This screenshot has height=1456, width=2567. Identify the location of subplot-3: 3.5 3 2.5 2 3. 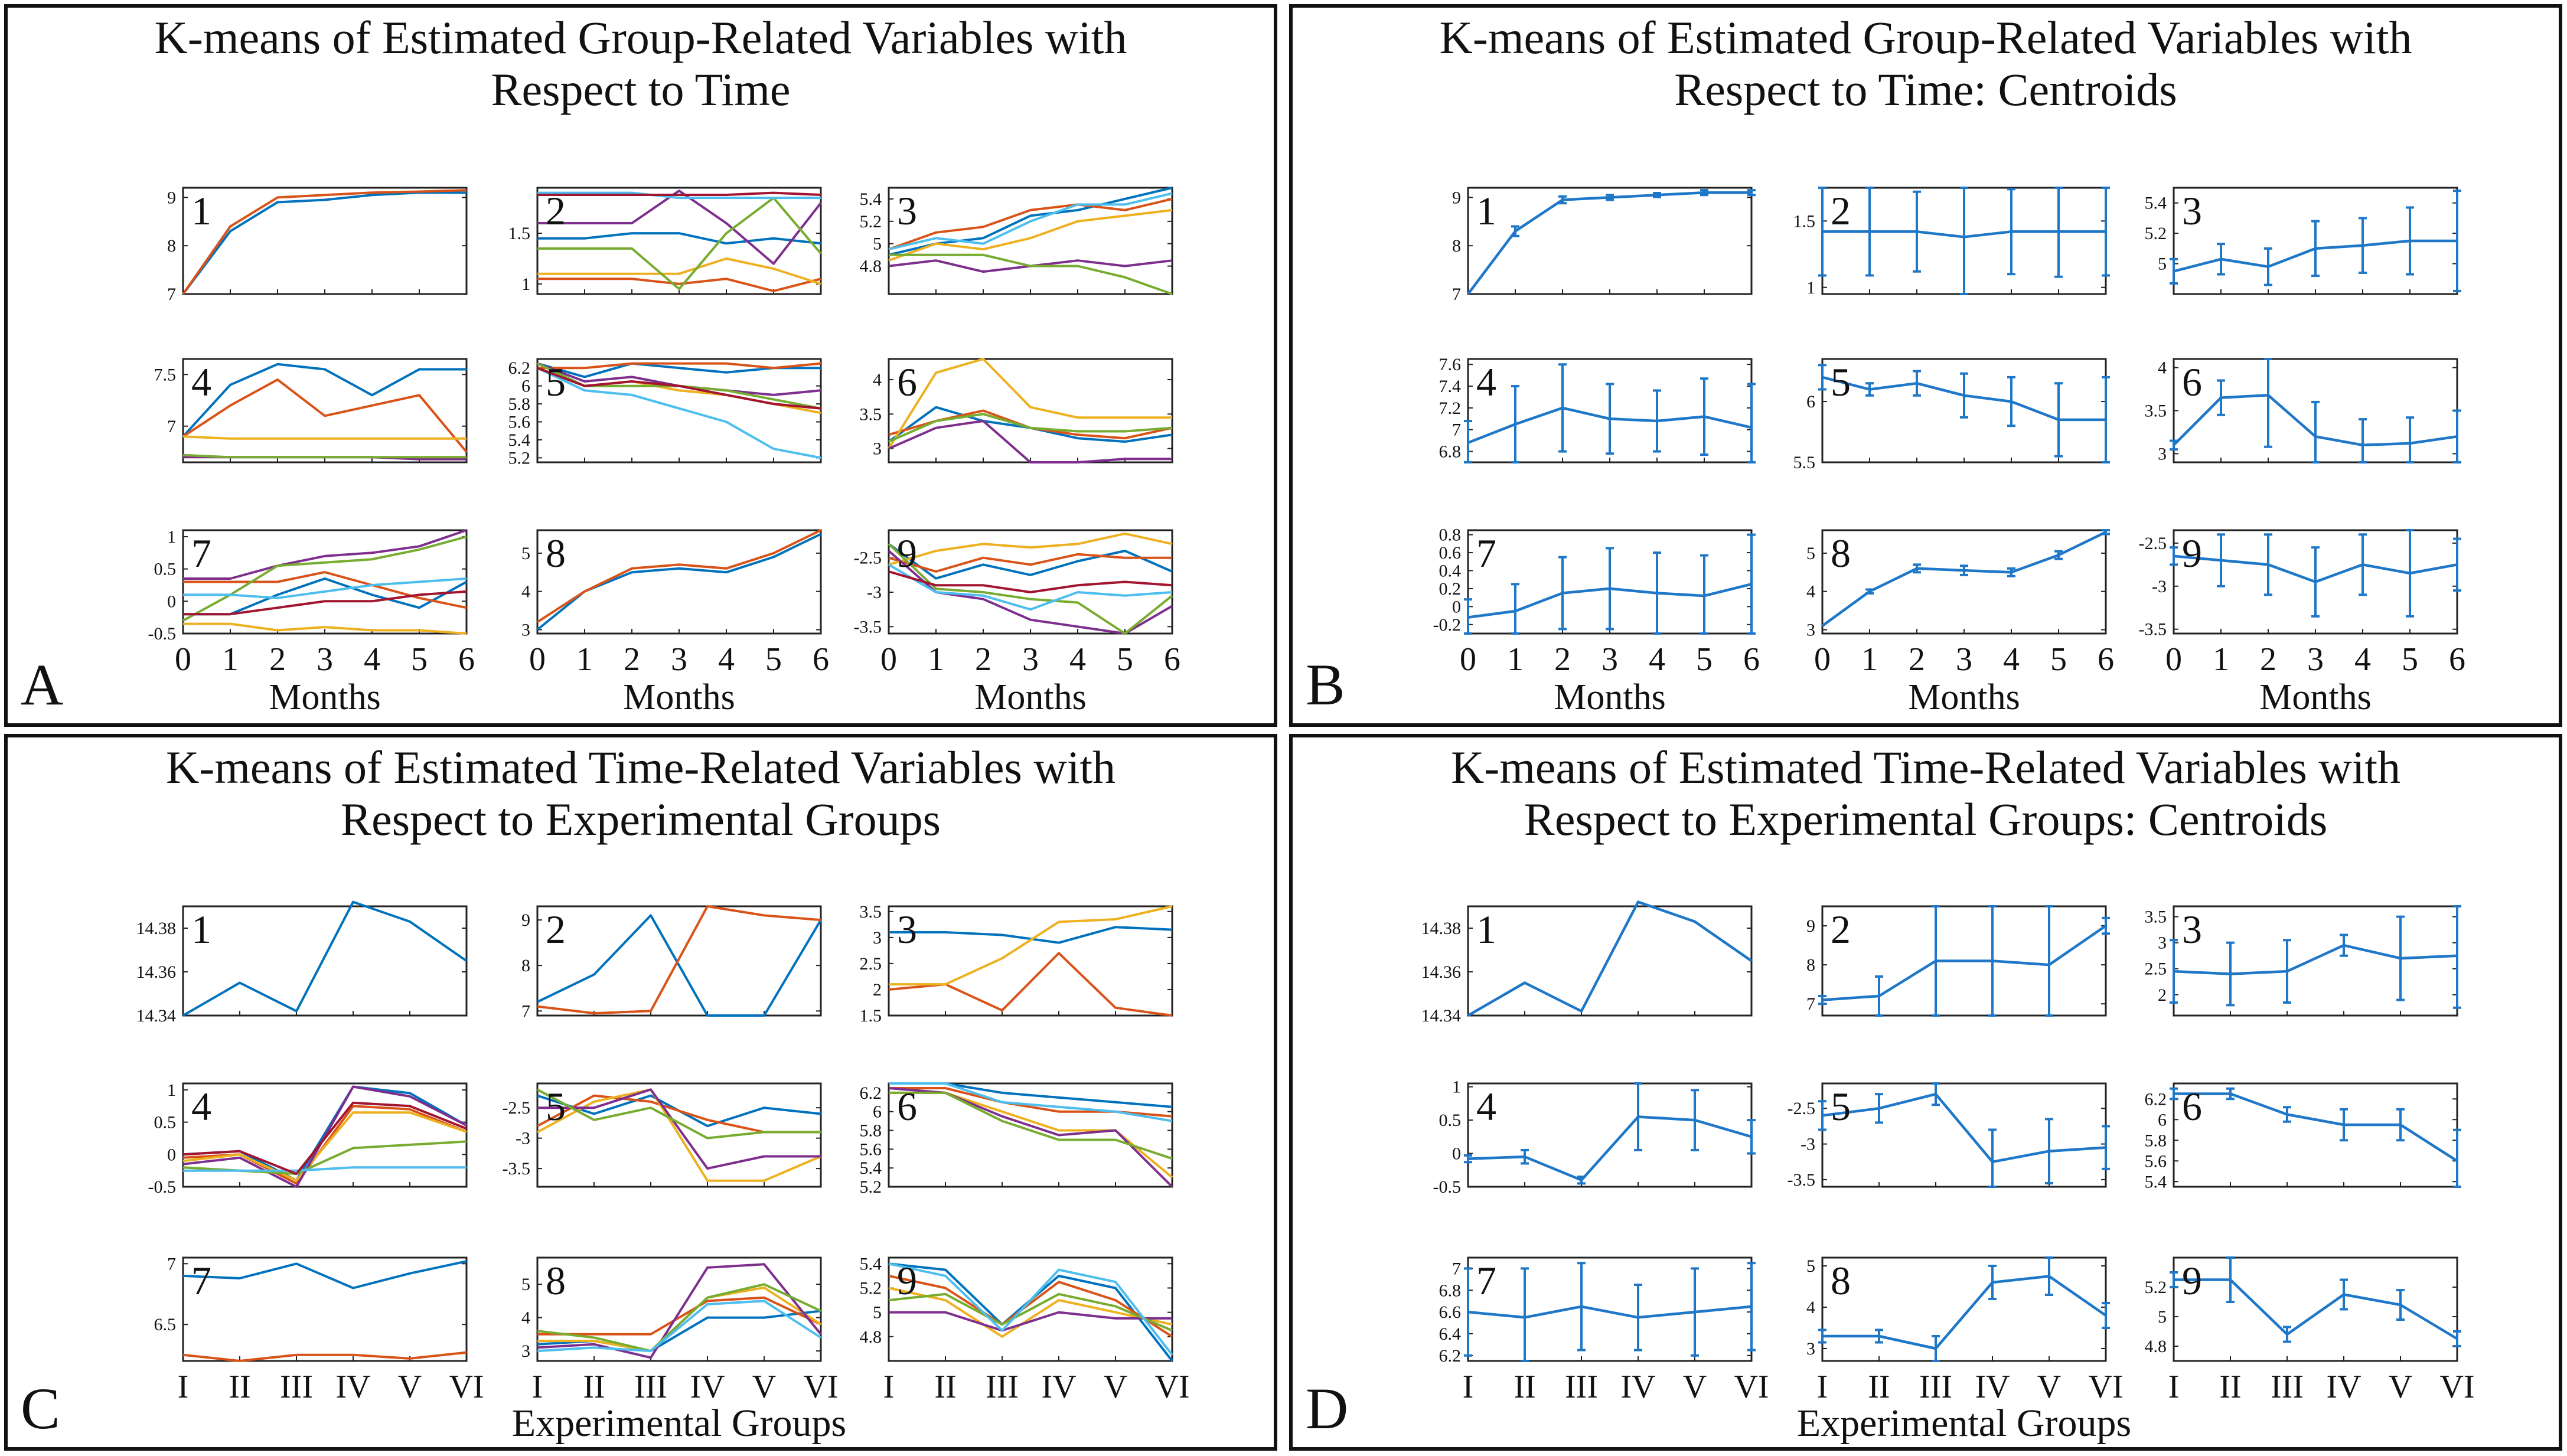
(2303, 961).